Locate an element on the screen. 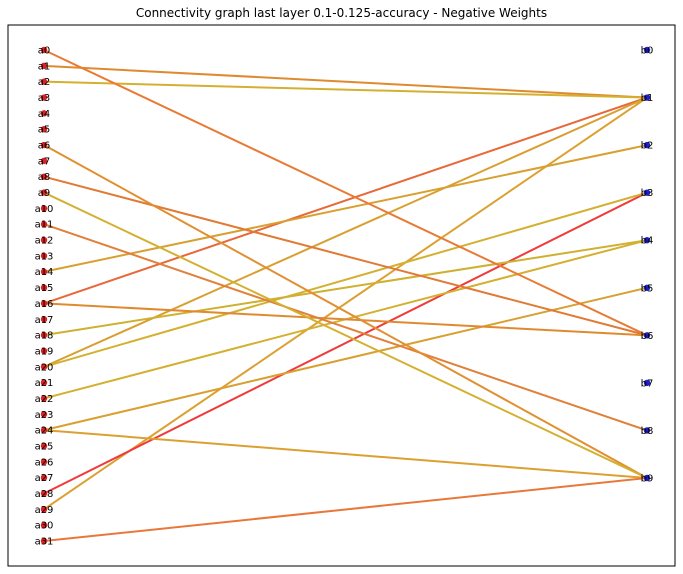  left-node-a26 is located at coordinates (44, 462).